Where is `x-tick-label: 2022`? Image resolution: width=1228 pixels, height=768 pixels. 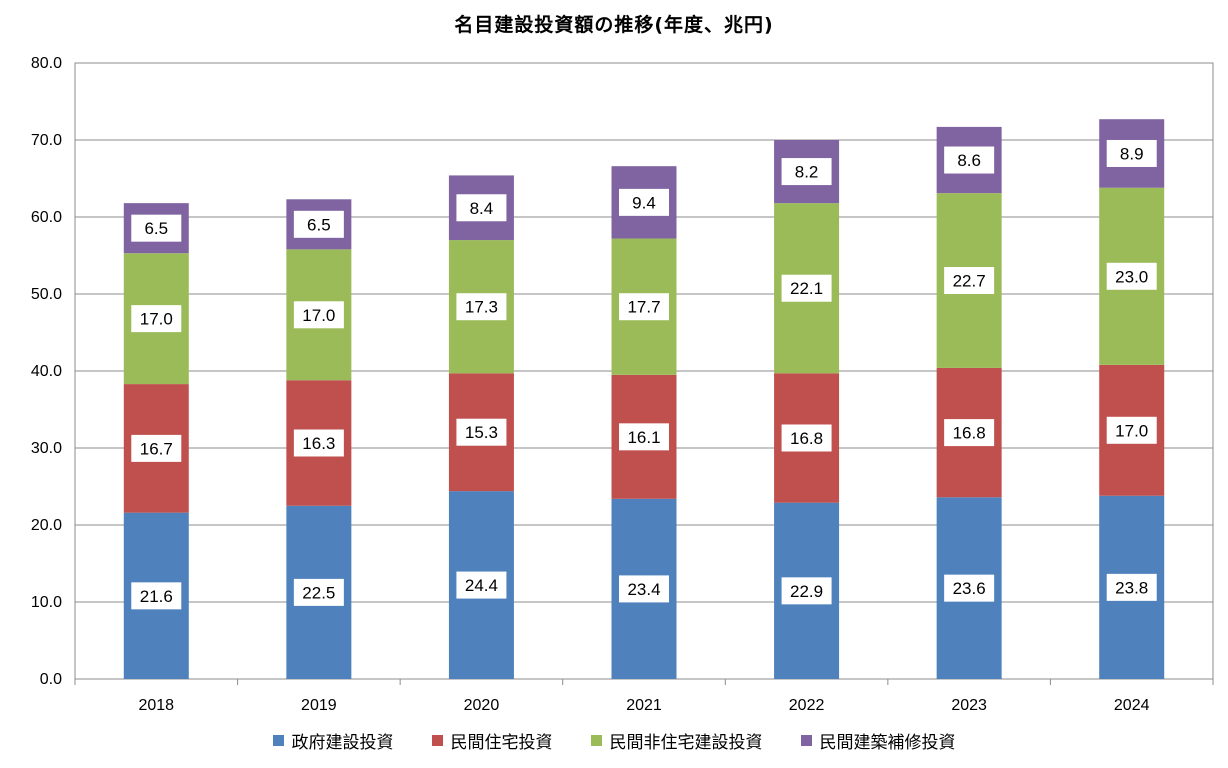 x-tick-label: 2022 is located at coordinates (807, 705).